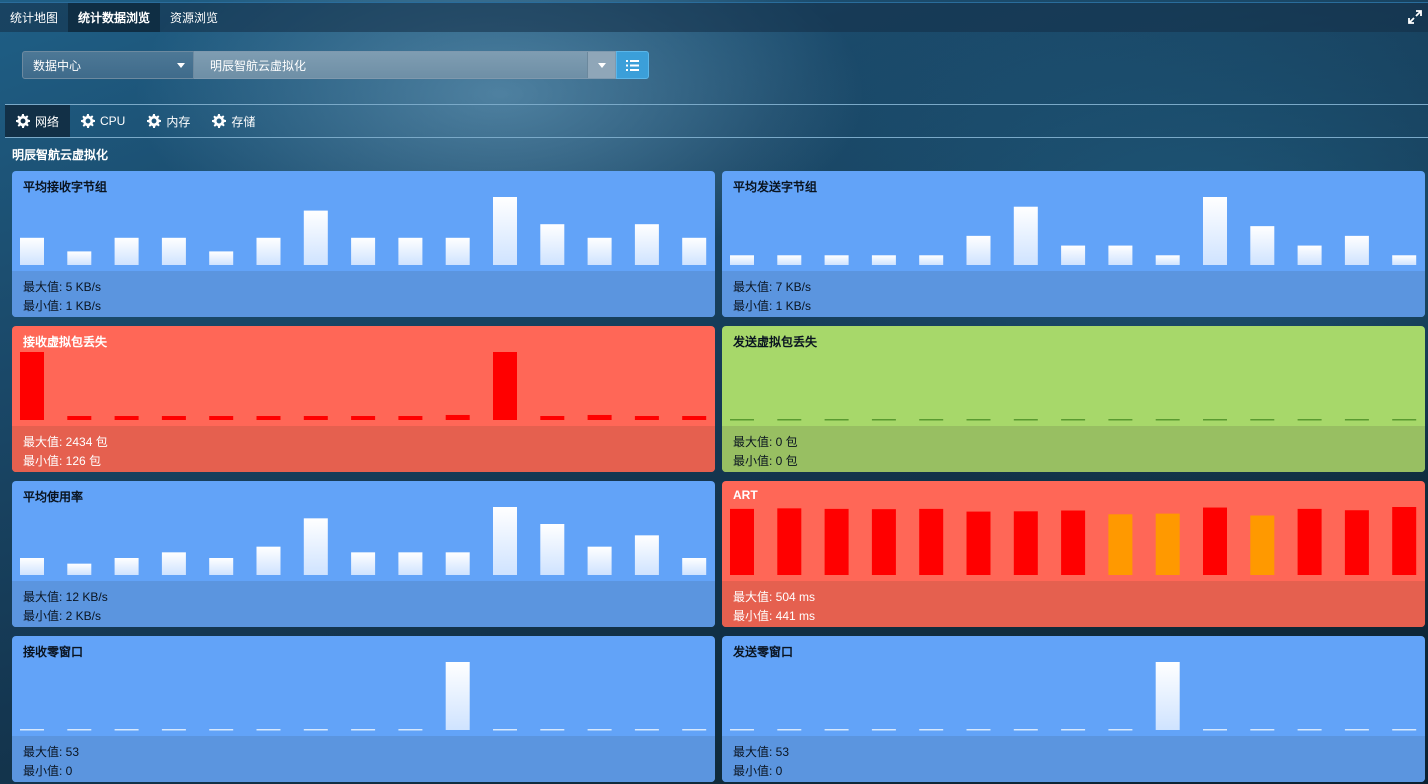 The image size is (1428, 784). Describe the element at coordinates (775, 342) in the screenshot. I see `panel-title: 发送虚拟包丢失` at that location.